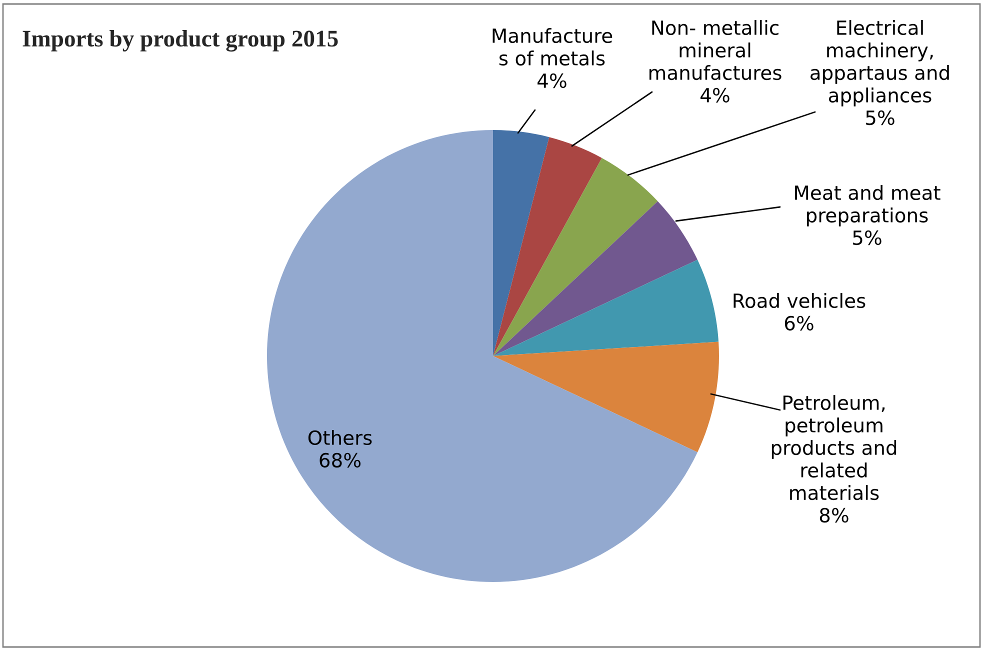 This screenshot has width=984, height=650. What do you see at coordinates (834, 447) in the screenshot?
I see `slice-label: Petroleum, petroleum products and related materials` at bounding box center [834, 447].